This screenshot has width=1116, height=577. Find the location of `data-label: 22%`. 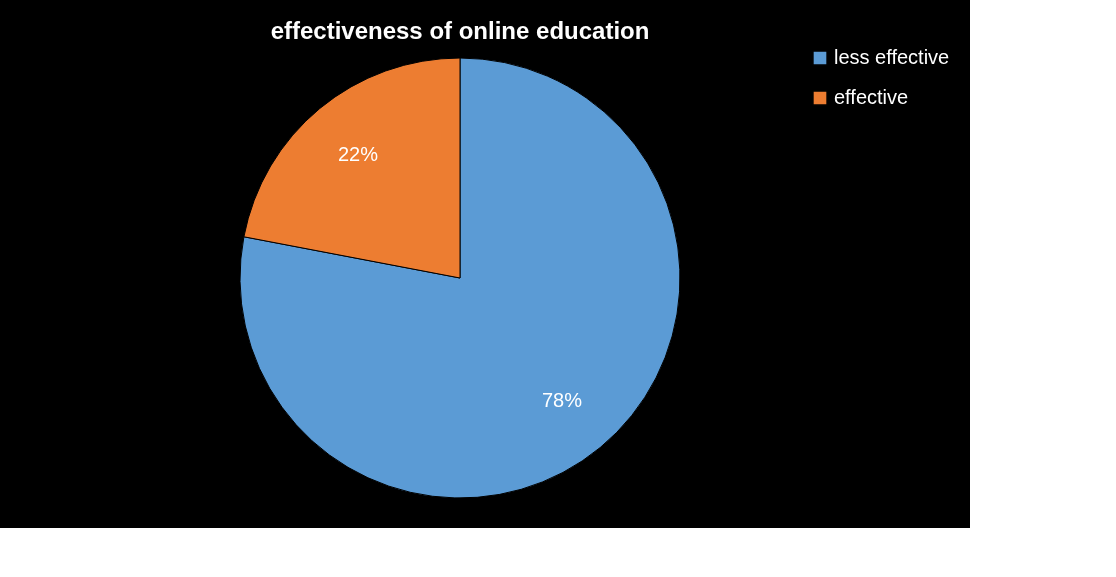

data-label: 22% is located at coordinates (358, 153).